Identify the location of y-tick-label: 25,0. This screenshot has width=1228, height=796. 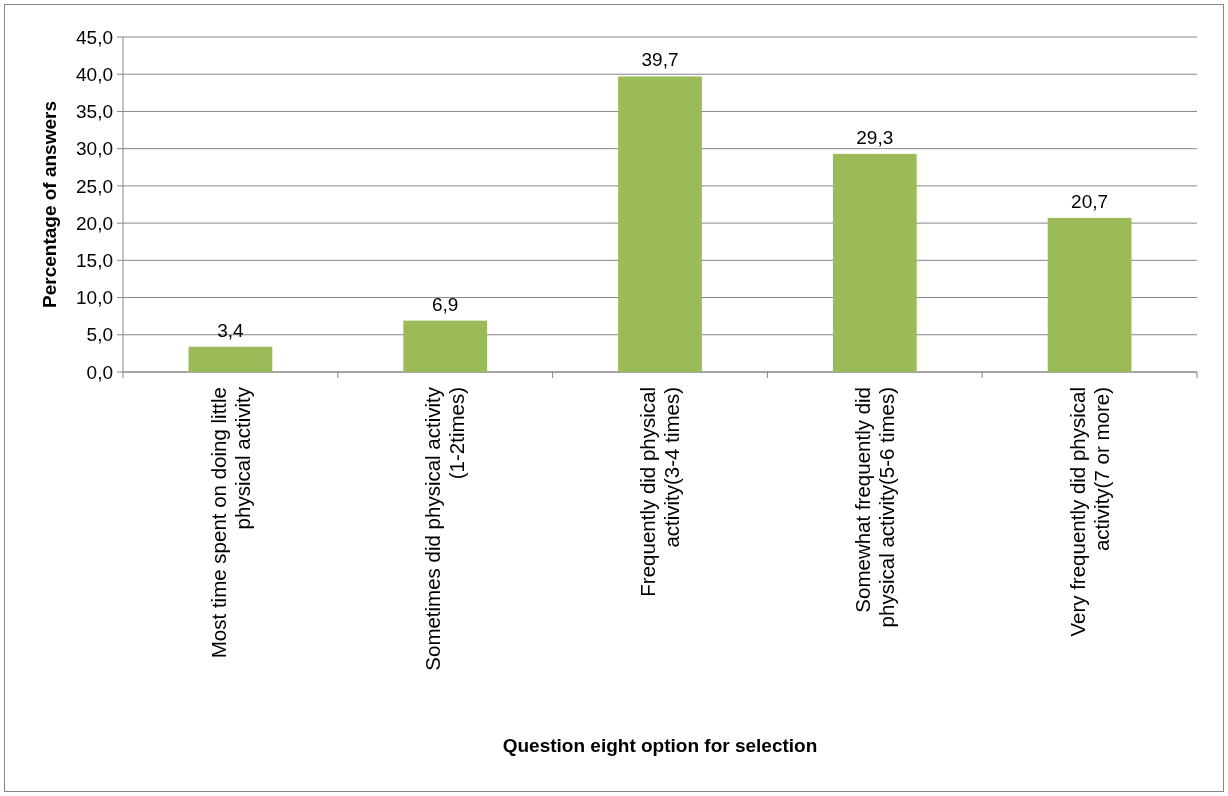
(94, 186).